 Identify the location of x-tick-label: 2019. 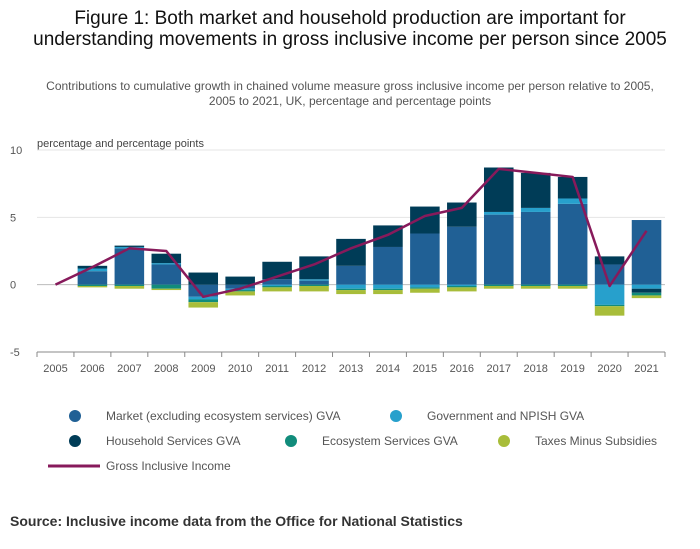
(572, 369).